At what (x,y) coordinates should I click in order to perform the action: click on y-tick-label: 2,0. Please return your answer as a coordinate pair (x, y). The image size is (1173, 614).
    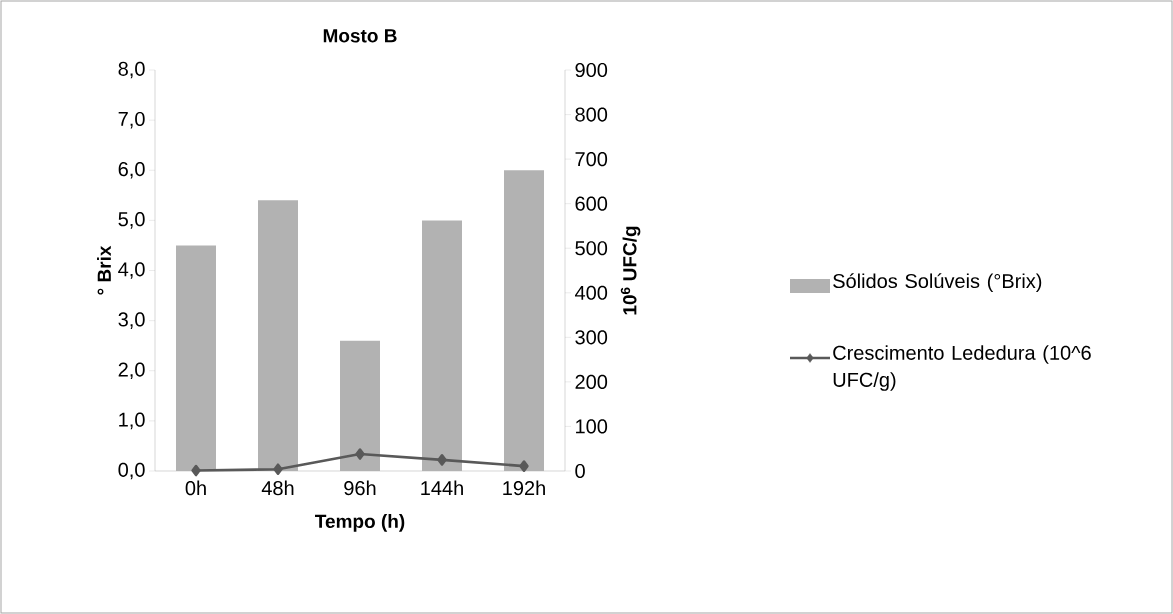
    Looking at the image, I should click on (131, 371).